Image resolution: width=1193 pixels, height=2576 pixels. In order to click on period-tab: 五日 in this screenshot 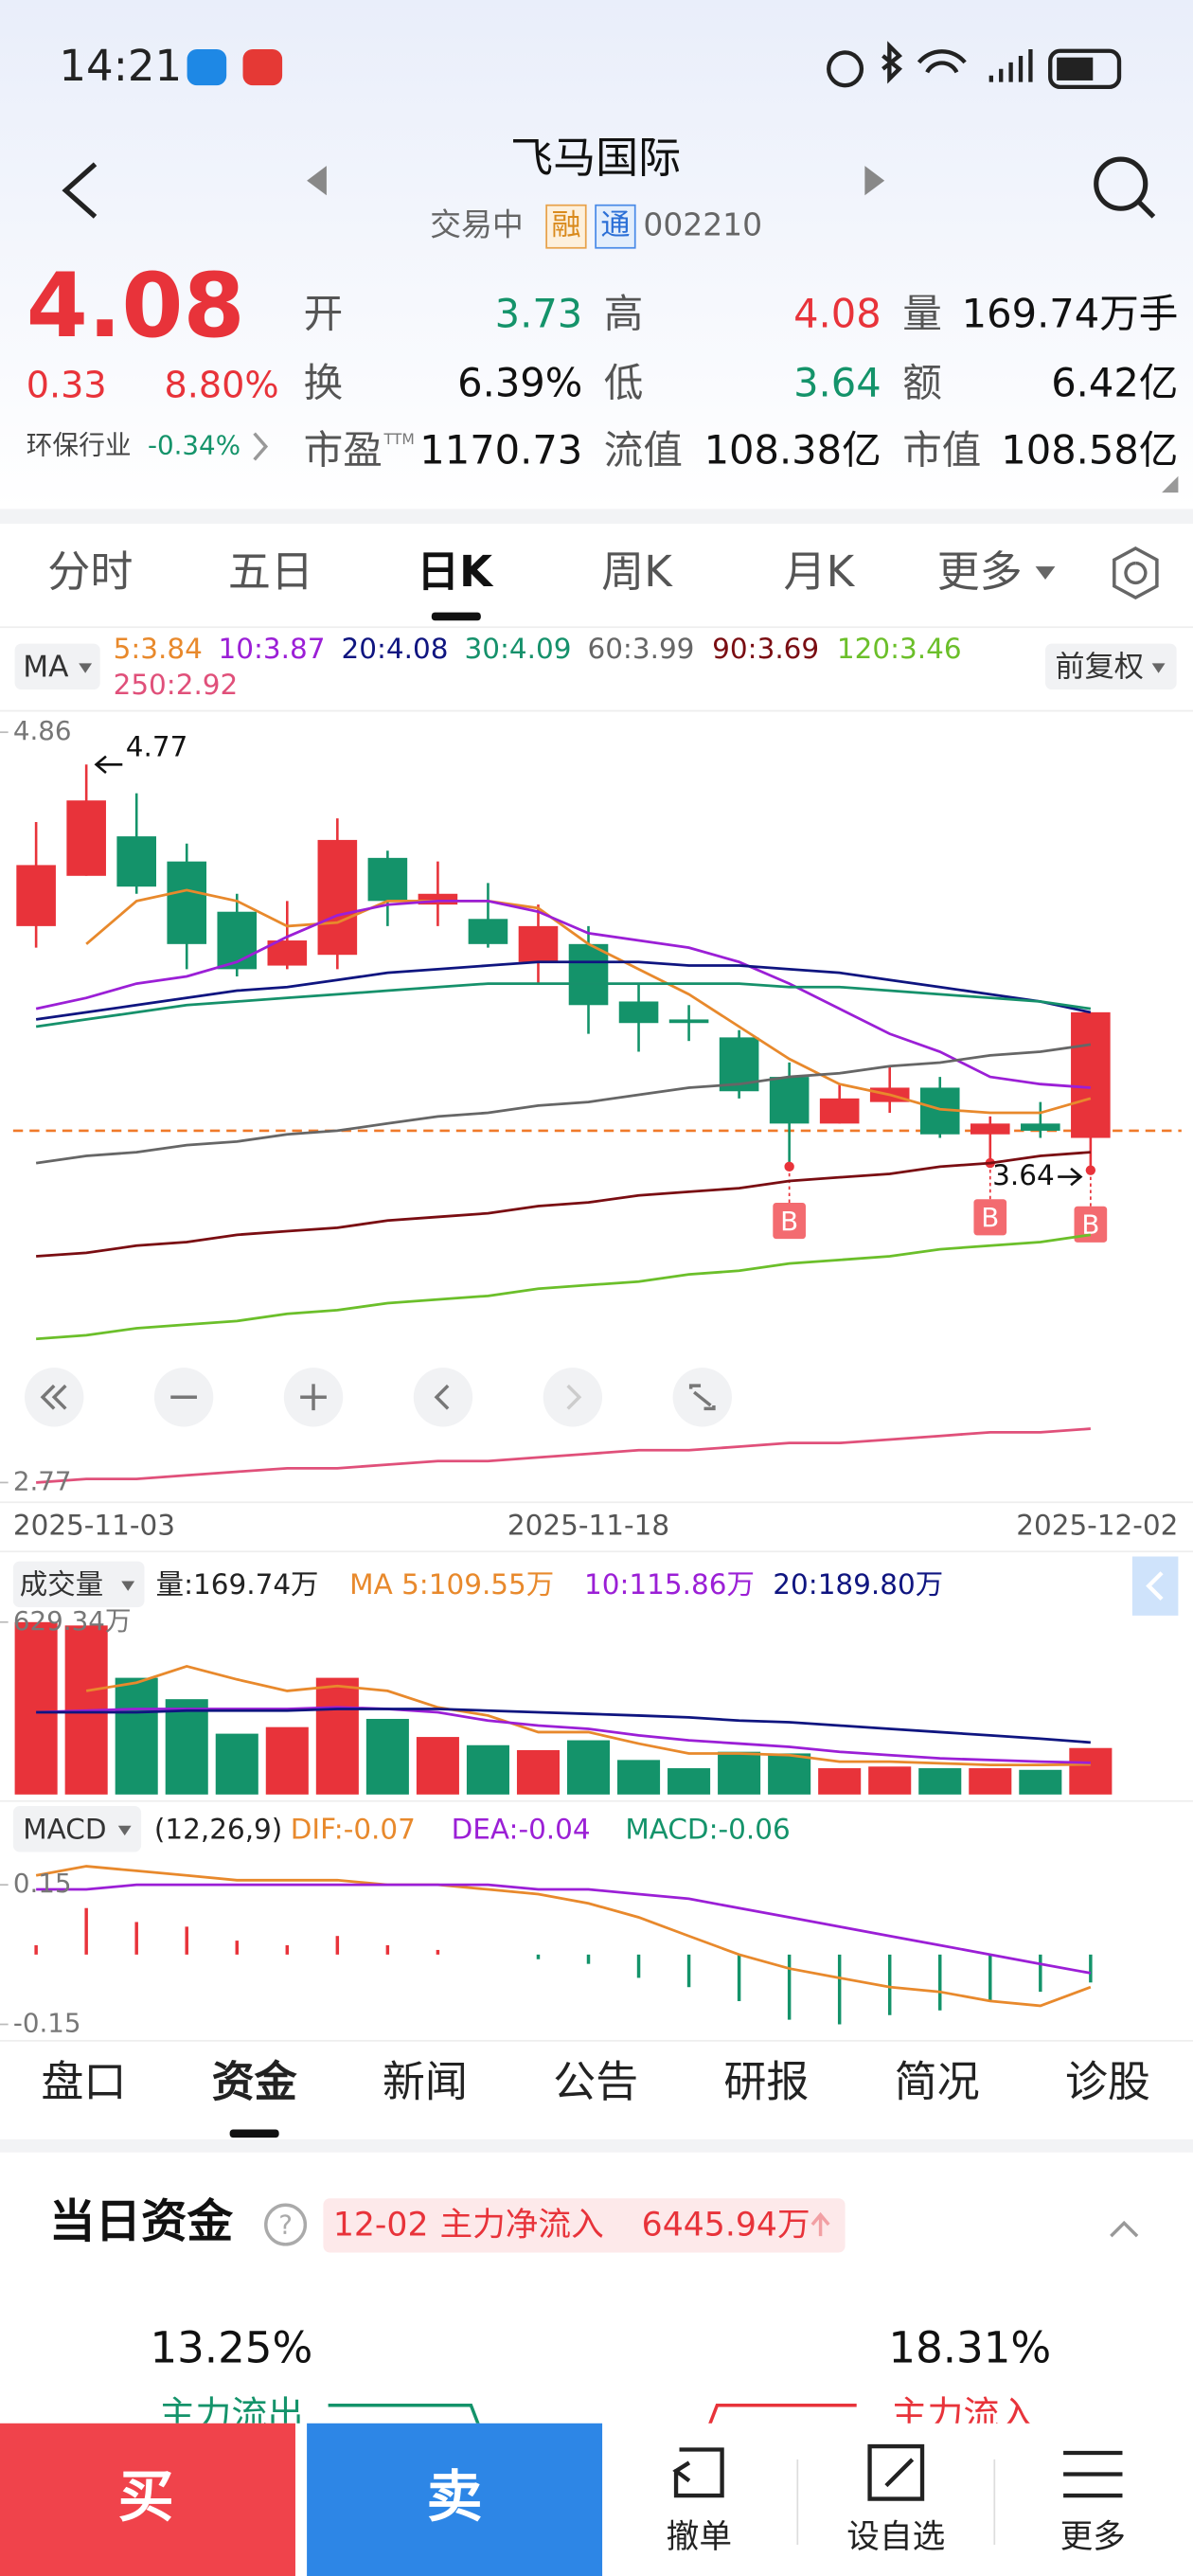, I will do `click(270, 571)`.